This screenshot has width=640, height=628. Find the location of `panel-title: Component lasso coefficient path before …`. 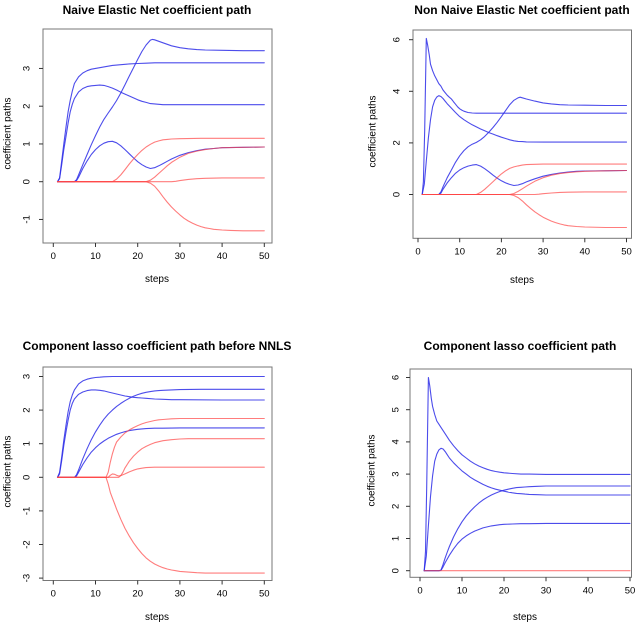

panel-title: Component lasso coefficient path before … is located at coordinates (157, 346).